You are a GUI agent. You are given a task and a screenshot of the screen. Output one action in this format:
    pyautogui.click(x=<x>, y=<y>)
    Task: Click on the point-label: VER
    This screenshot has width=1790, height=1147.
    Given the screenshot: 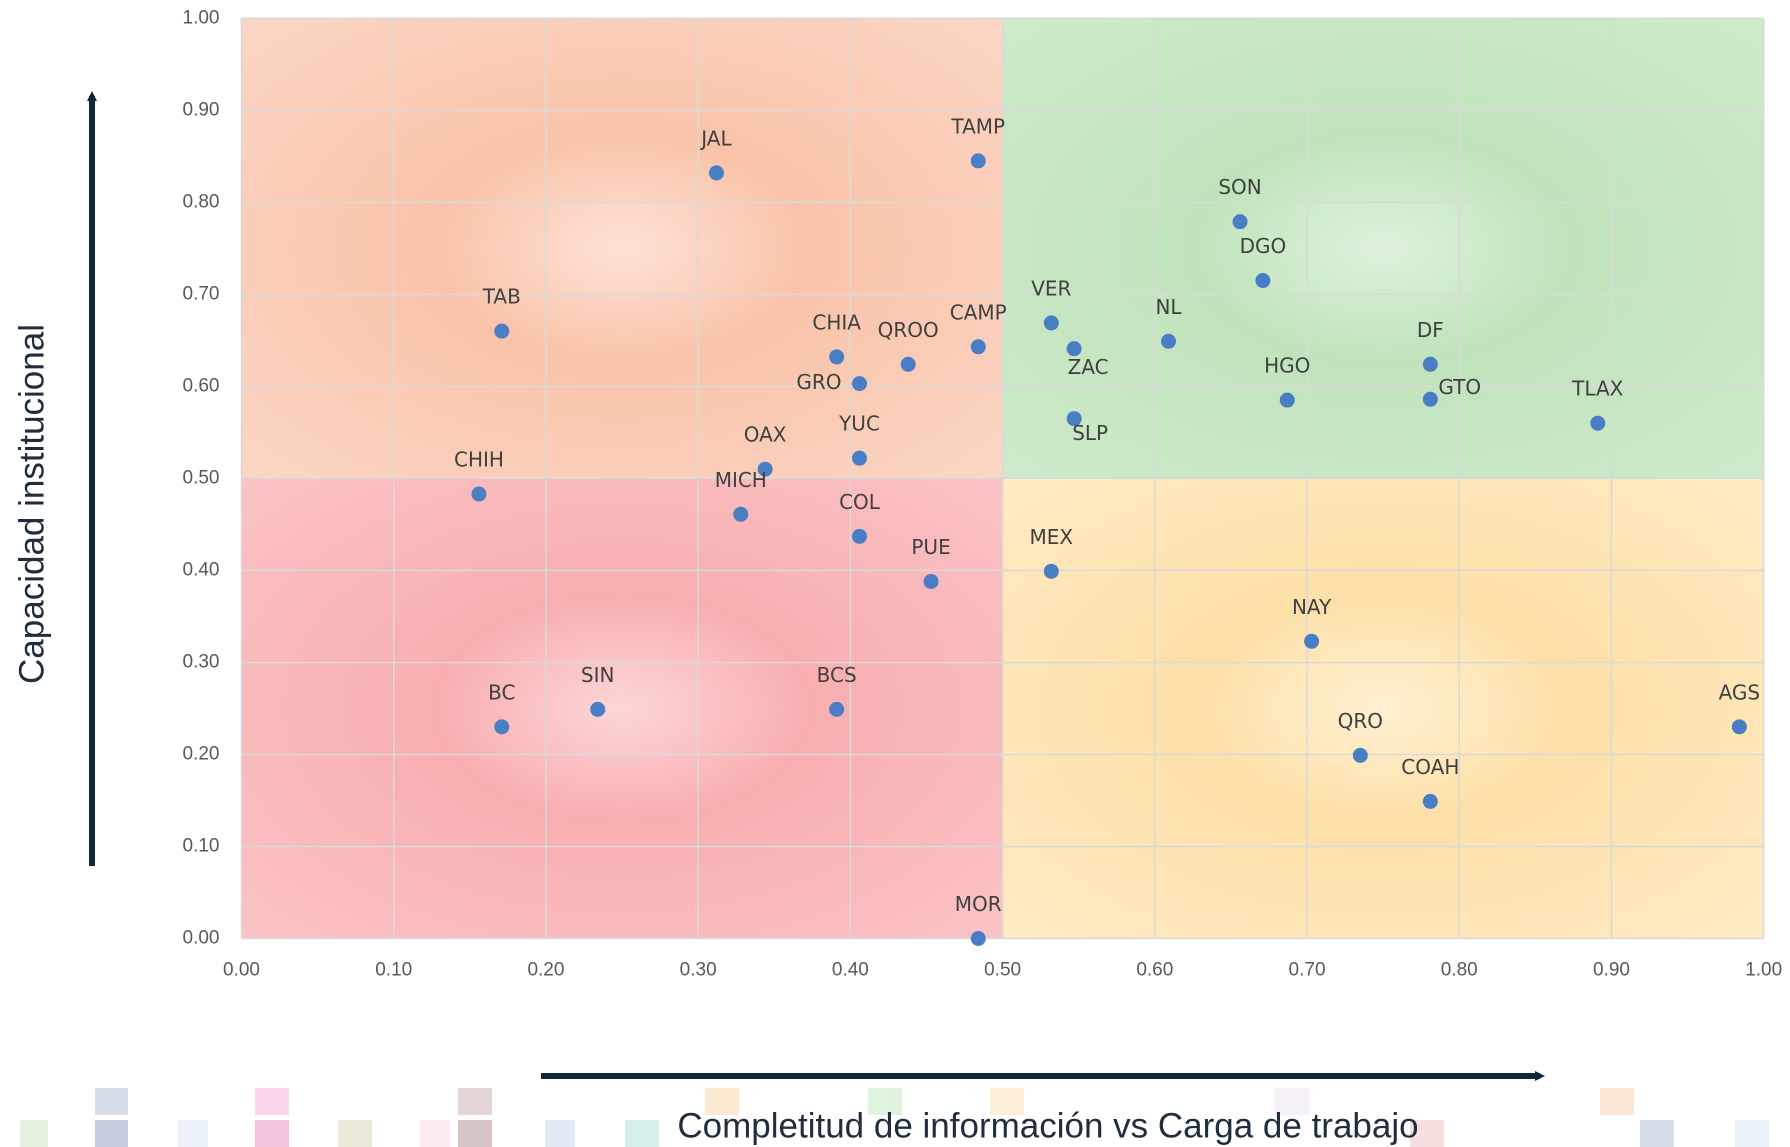 What is the action you would take?
    pyautogui.click(x=1051, y=288)
    